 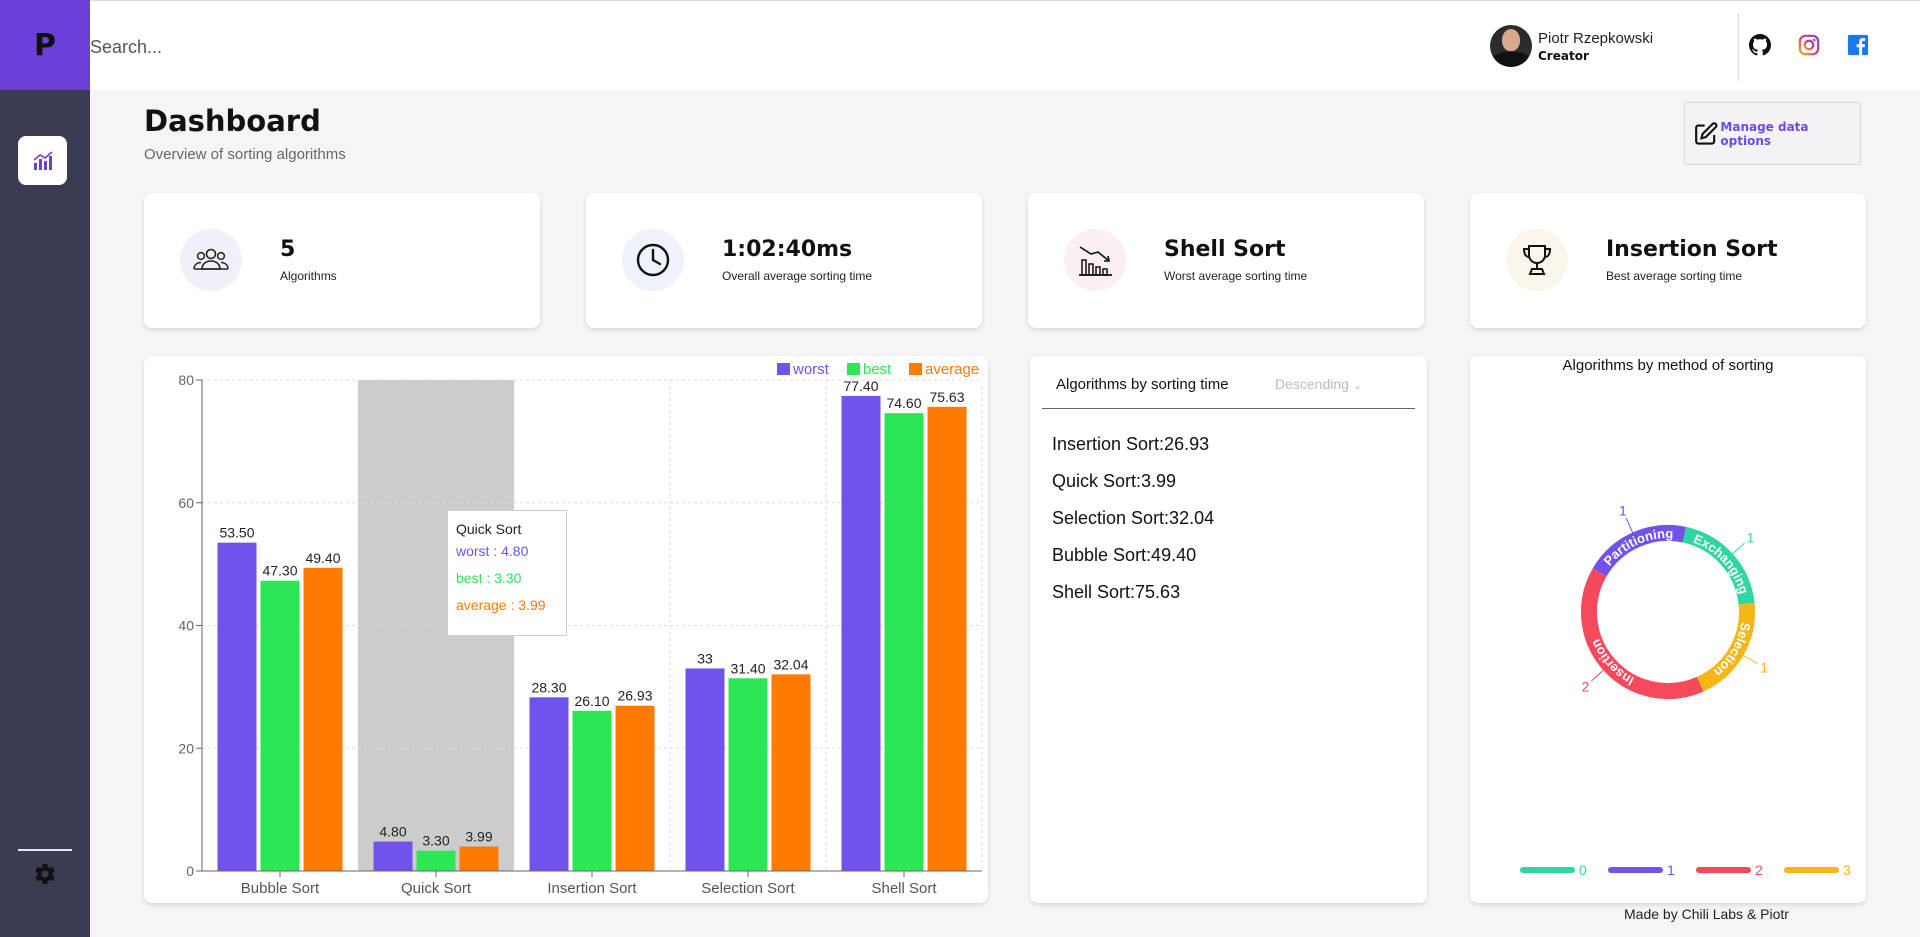 I want to click on github-icon, so click(x=1760, y=45).